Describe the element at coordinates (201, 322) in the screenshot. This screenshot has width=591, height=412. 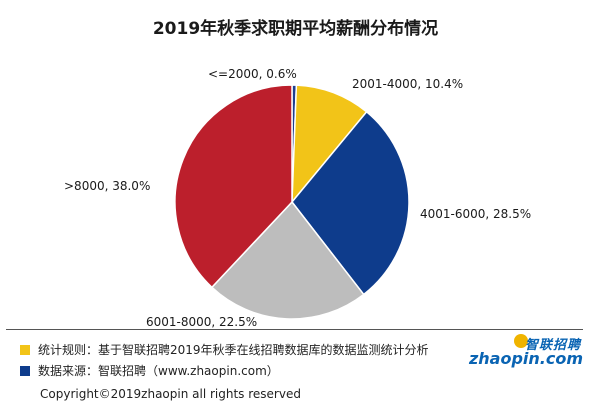
I see `slice-label-6001-8000: 6001-8000, 22.5%` at that location.